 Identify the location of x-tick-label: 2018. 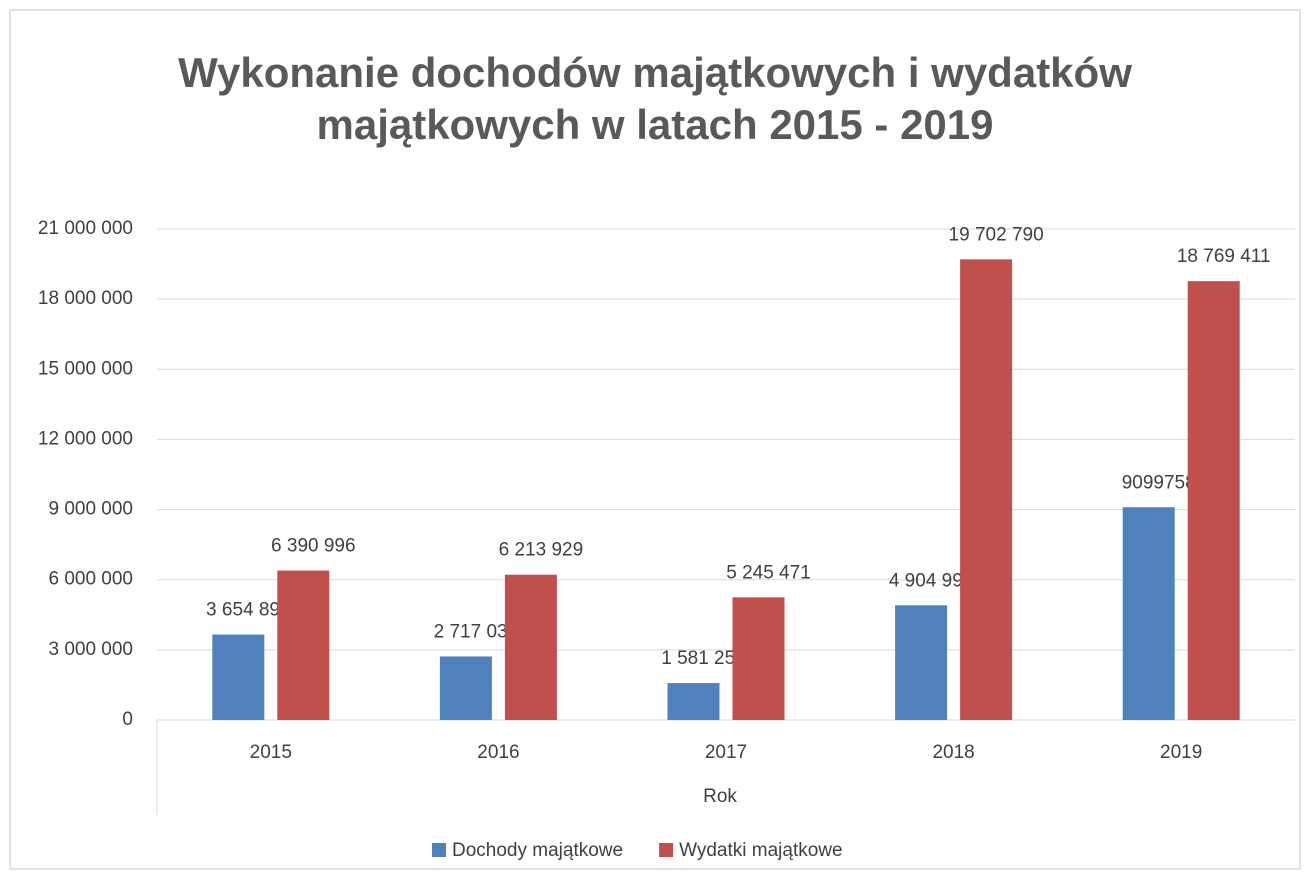
(953, 752).